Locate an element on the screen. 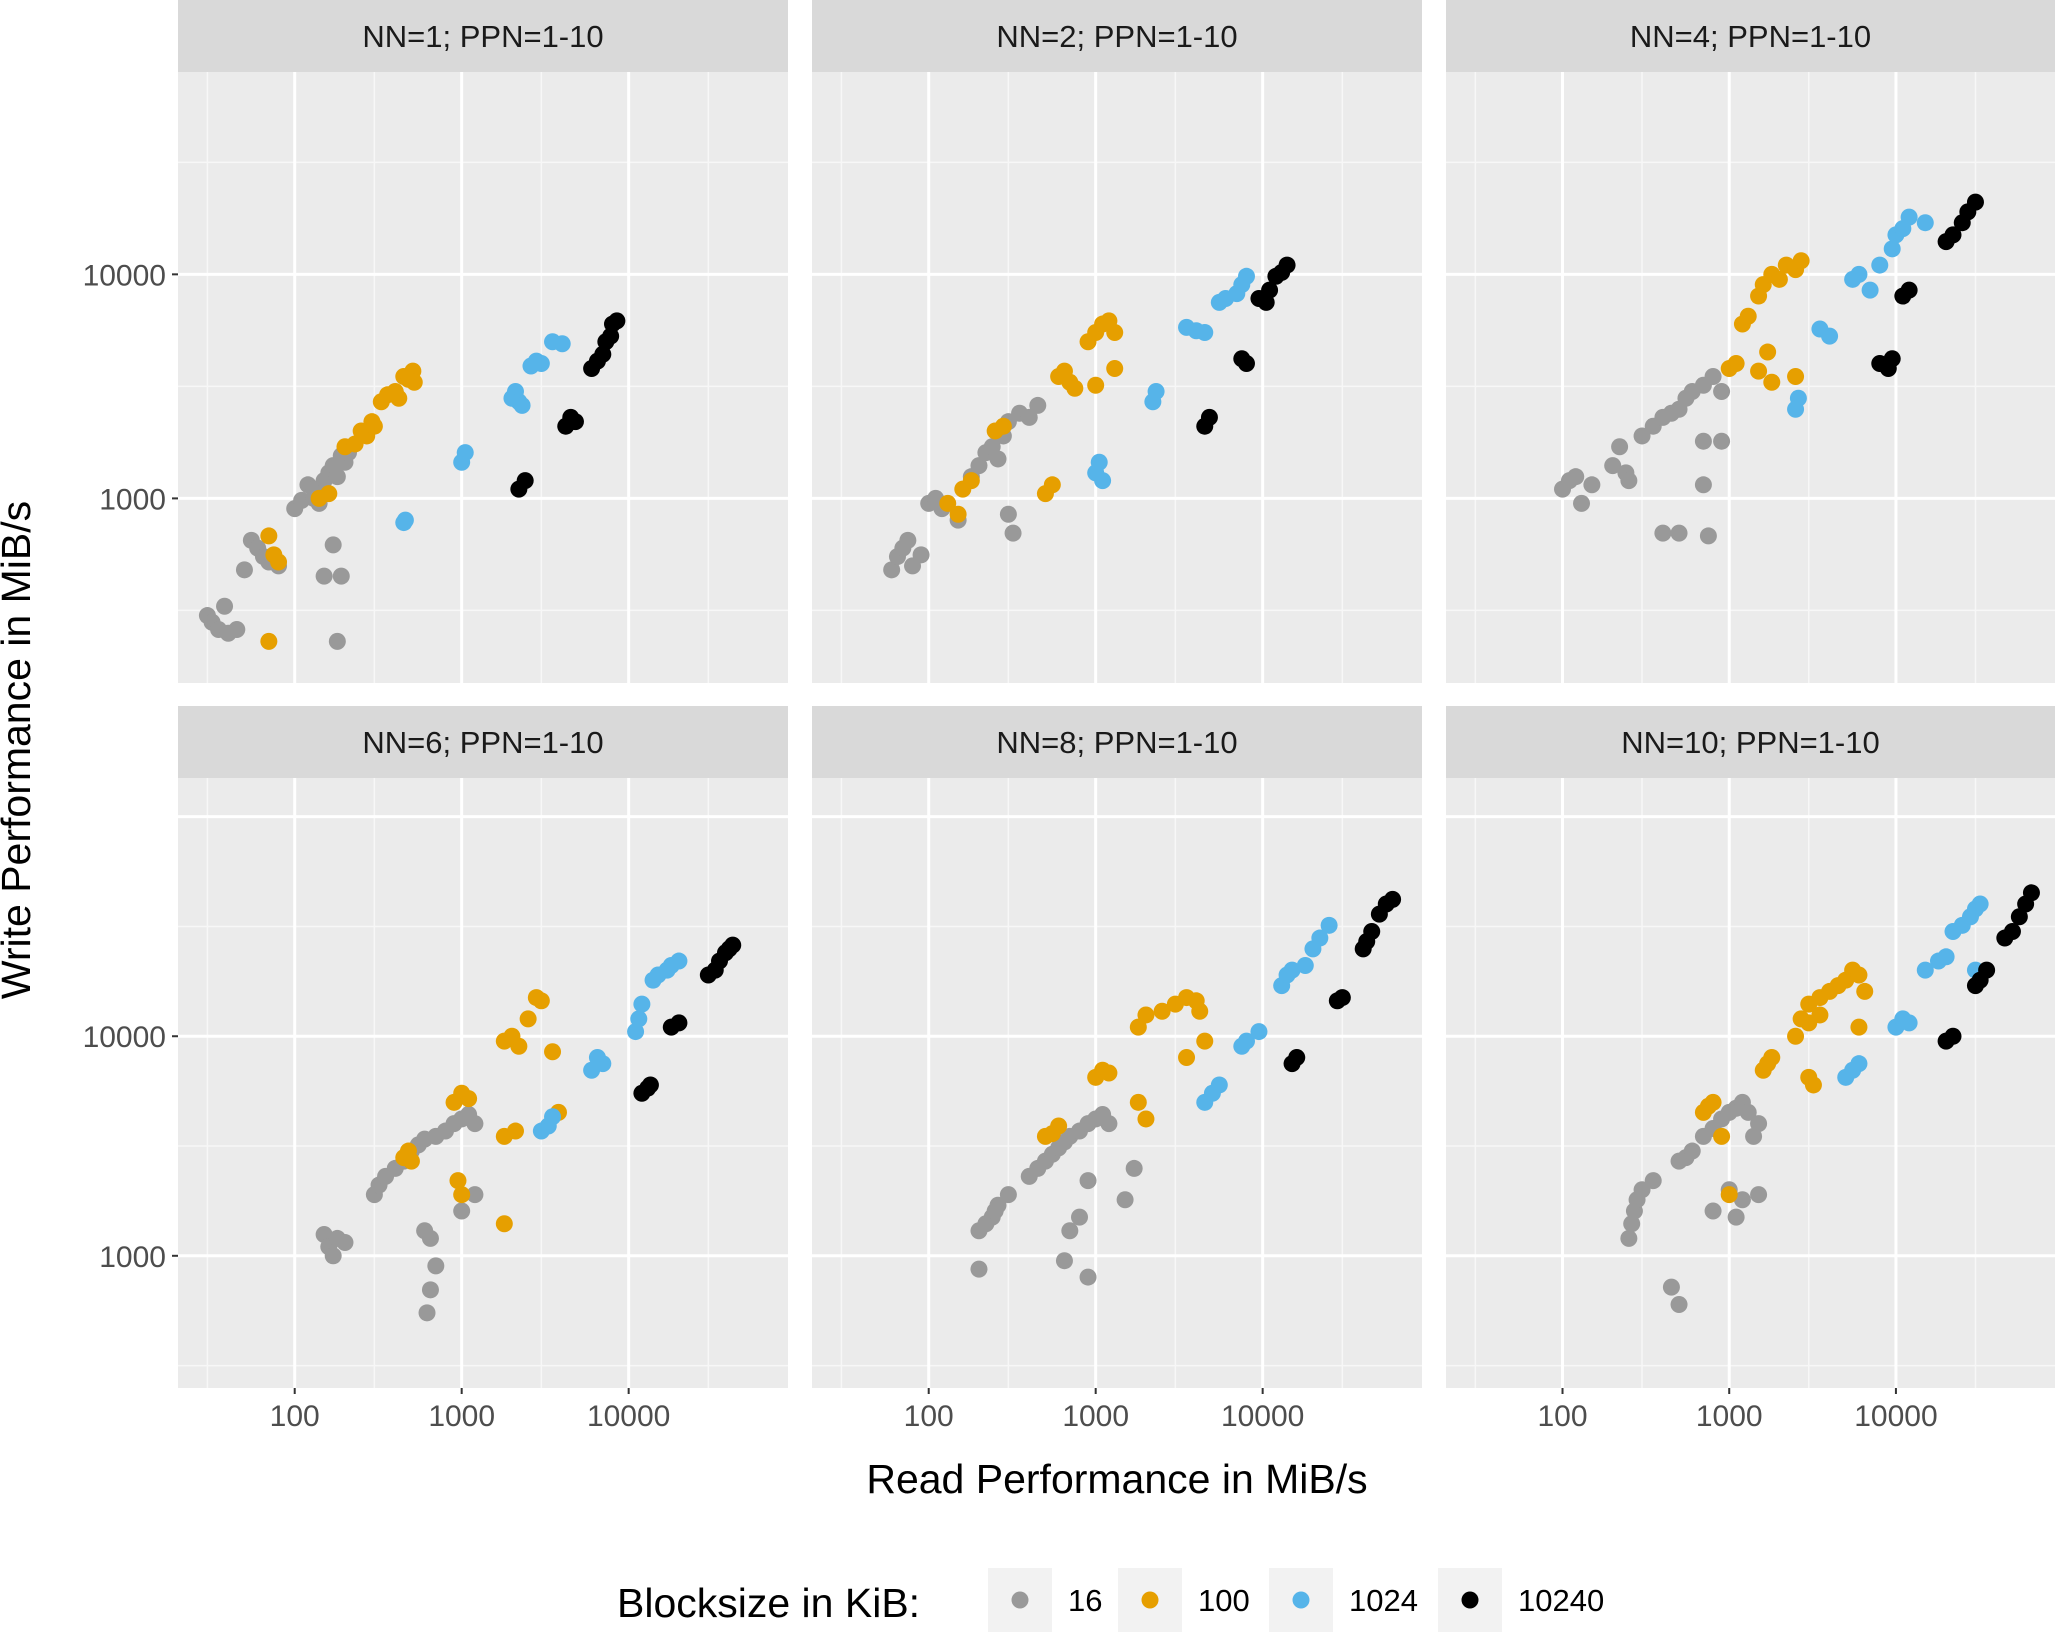 The height and width of the screenshot is (1635, 2055). x-axis-title: Read Performance in MiB/s is located at coordinates (1116, 1479).